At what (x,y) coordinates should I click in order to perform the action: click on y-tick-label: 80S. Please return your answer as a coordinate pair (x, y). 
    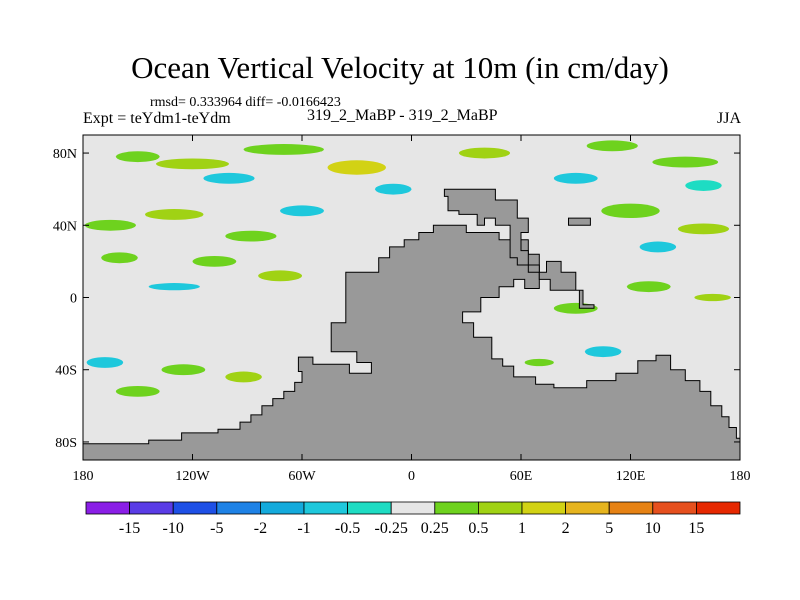
    Looking at the image, I should click on (66, 443).